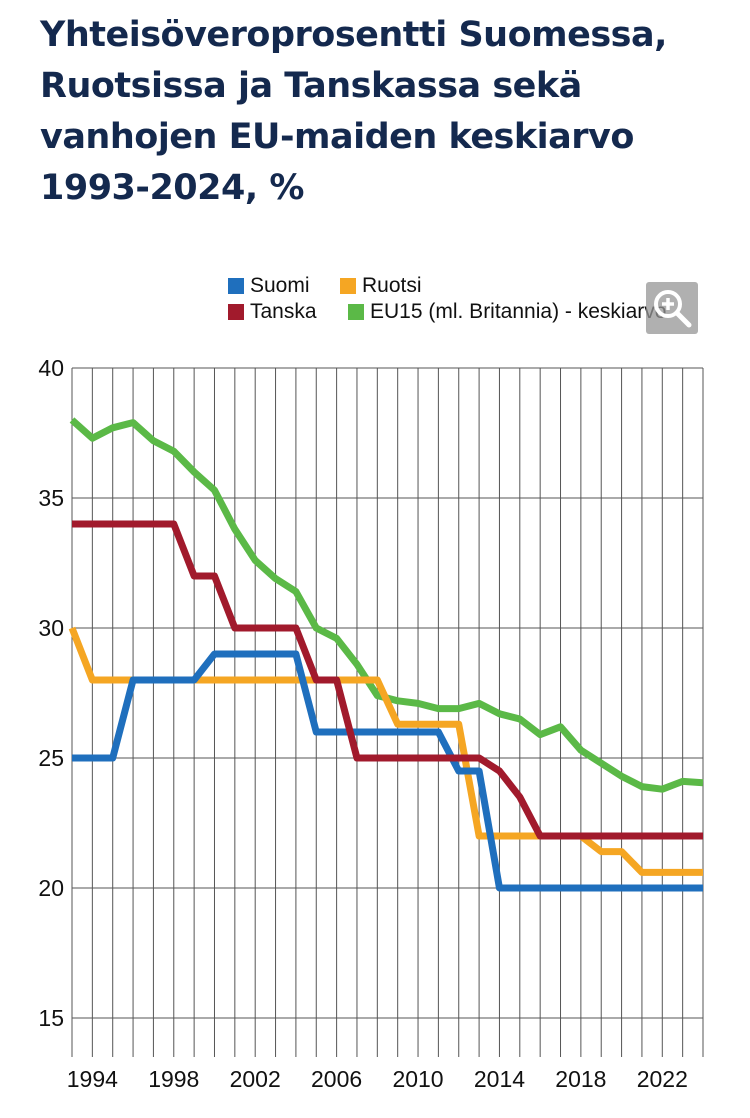 The image size is (750, 1118). What do you see at coordinates (51, 368) in the screenshot?
I see `y-tick-label: 40` at bounding box center [51, 368].